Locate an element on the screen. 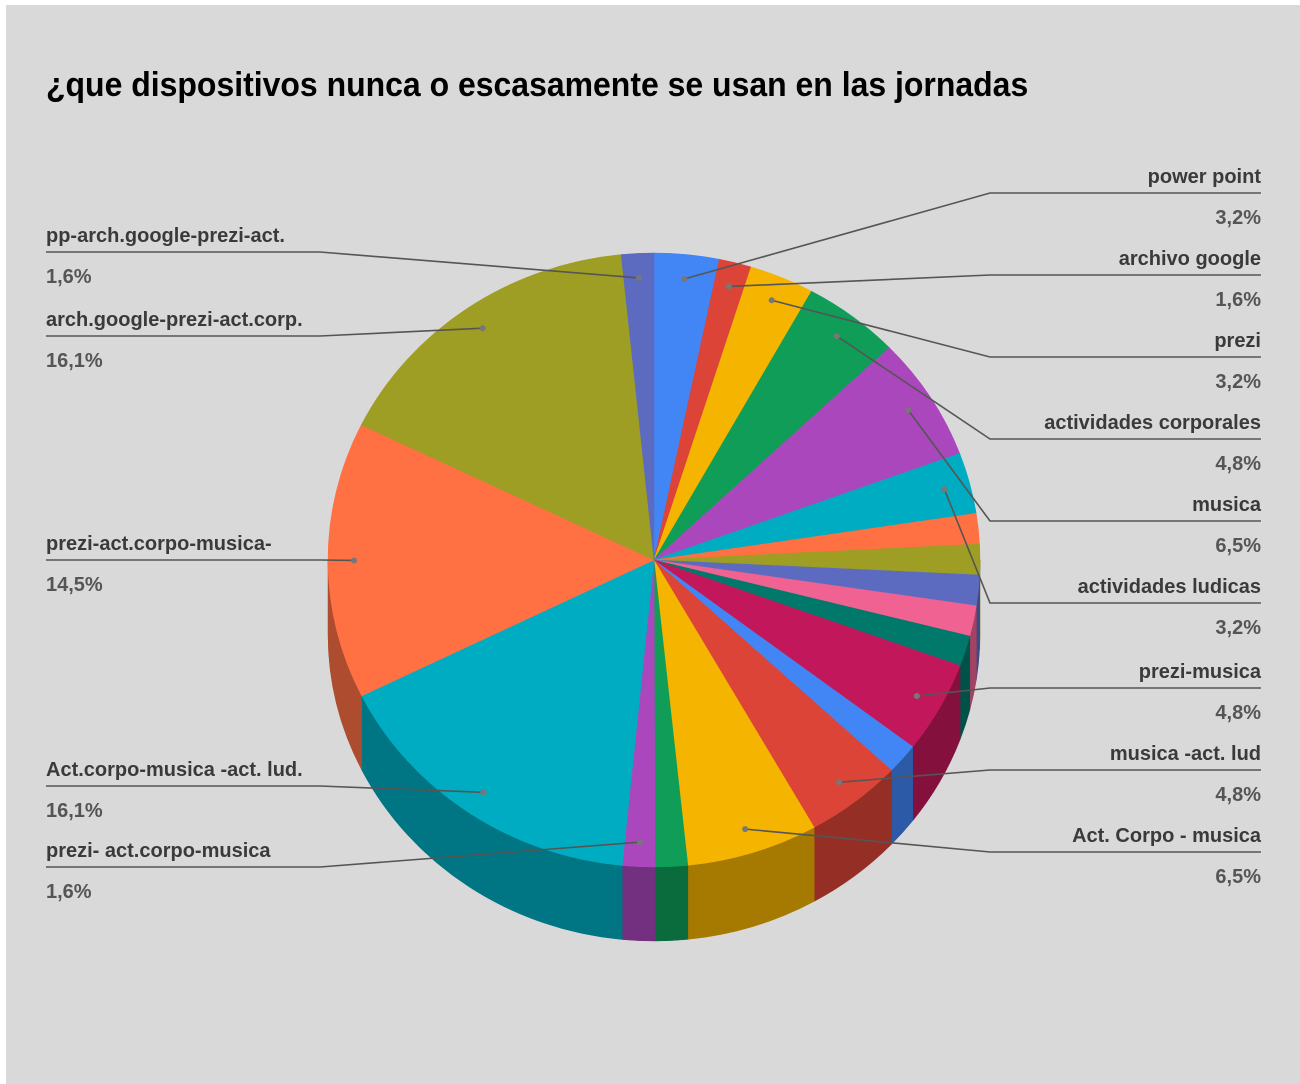 The height and width of the screenshot is (1084, 1300). slice-value-3: 4,8% is located at coordinates (1238, 464).